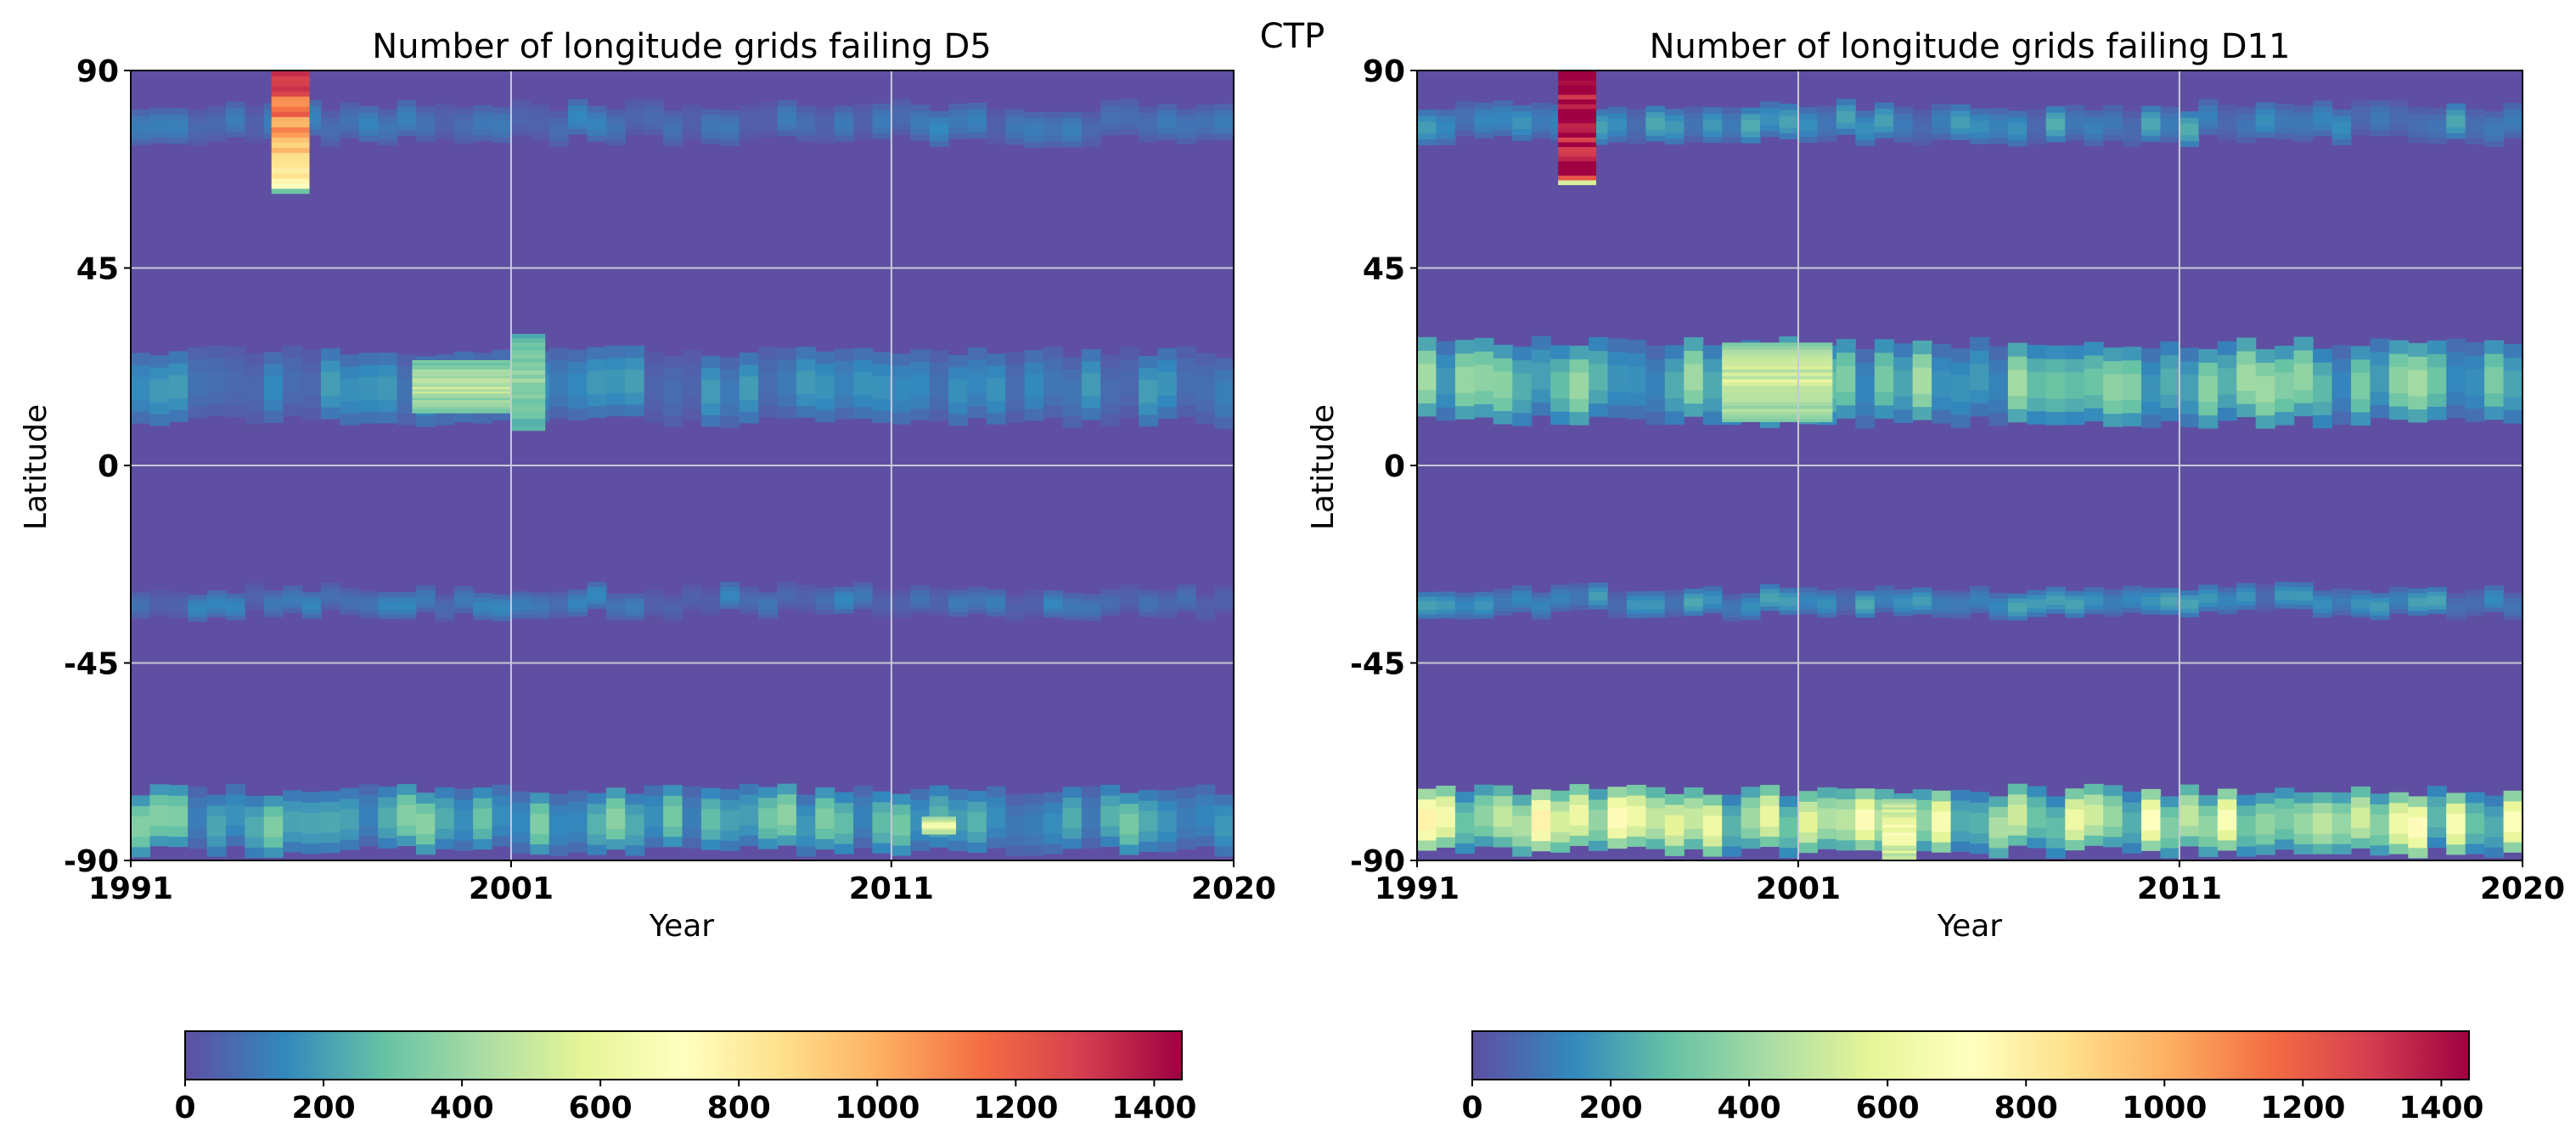 This screenshot has width=2576, height=1145. Describe the element at coordinates (462, 1108) in the screenshot. I see `colorbar-tick-label: 400` at that location.